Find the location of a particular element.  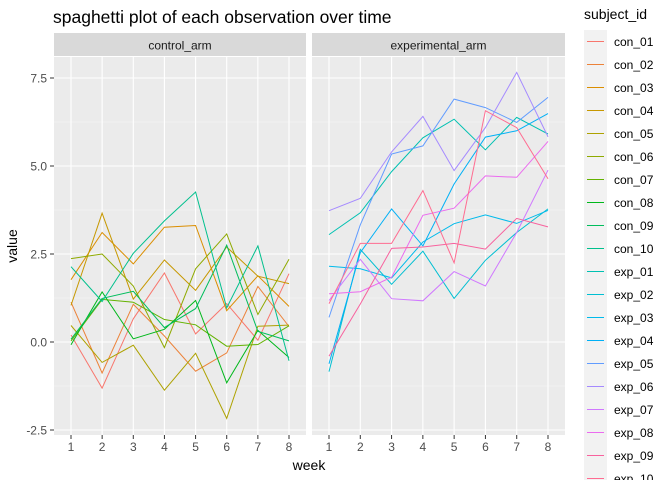

legend-label-con-02: con_02 is located at coordinates (634, 65).